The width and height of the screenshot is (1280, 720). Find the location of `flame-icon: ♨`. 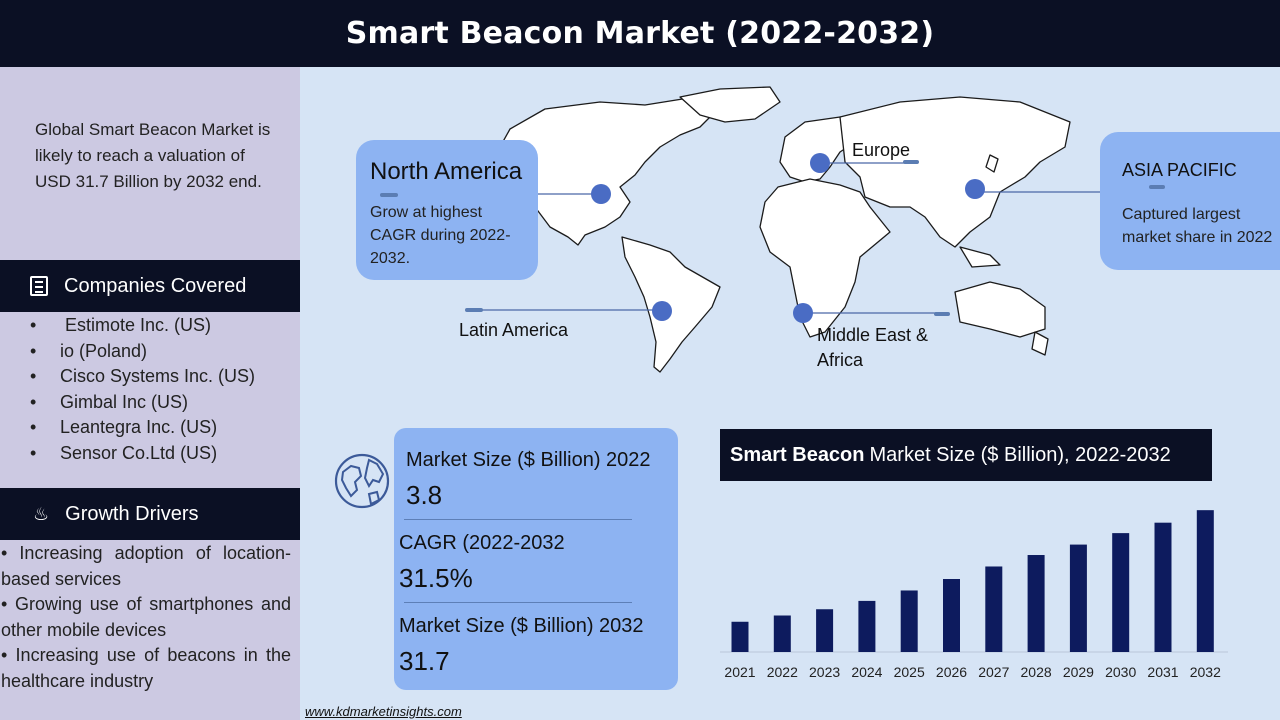

flame-icon: ♨ is located at coordinates (41, 514).